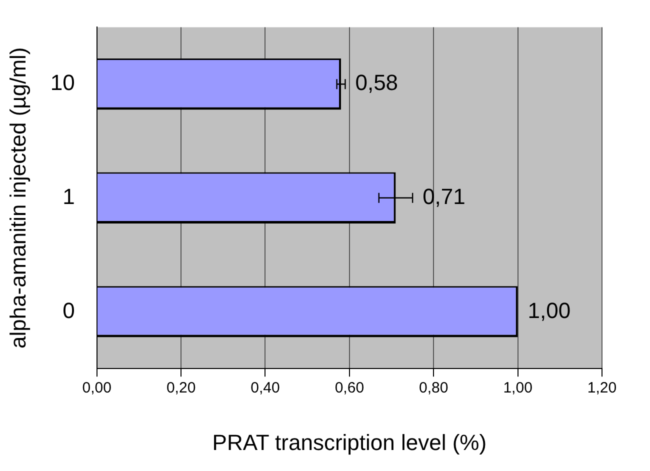 Image resolution: width=650 pixels, height=471 pixels. I want to click on x-axis-title: PRAT transcription level (%), so click(349, 442).